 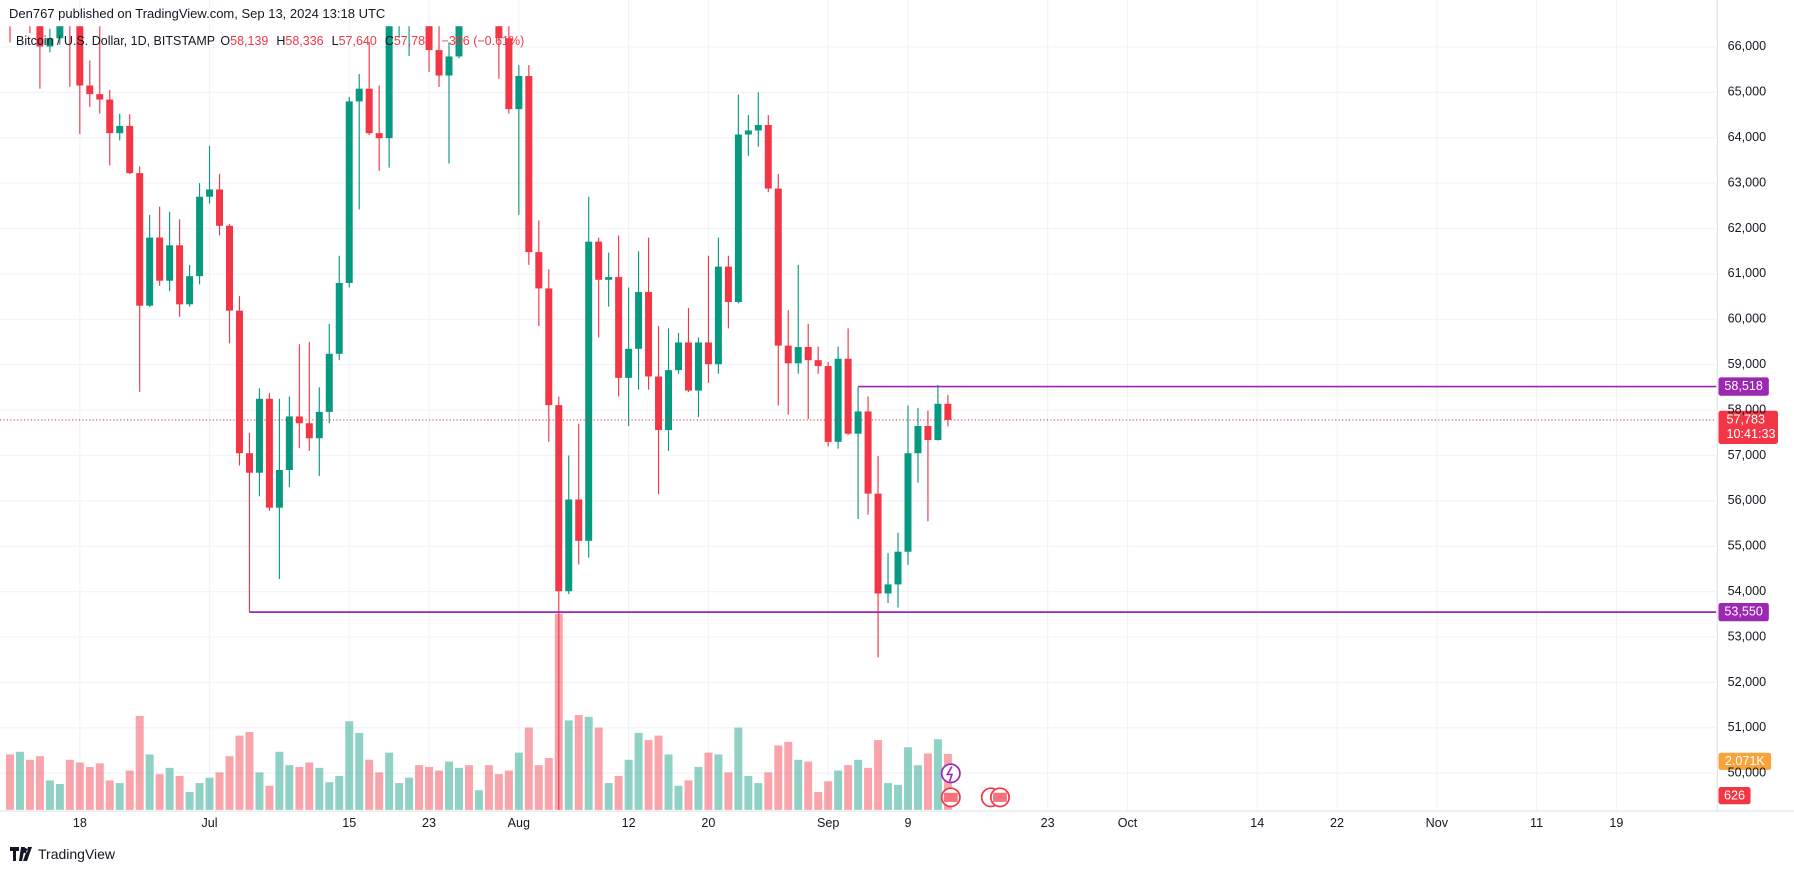 What do you see at coordinates (1747, 46) in the screenshot?
I see `y-tick-label: 66,000` at bounding box center [1747, 46].